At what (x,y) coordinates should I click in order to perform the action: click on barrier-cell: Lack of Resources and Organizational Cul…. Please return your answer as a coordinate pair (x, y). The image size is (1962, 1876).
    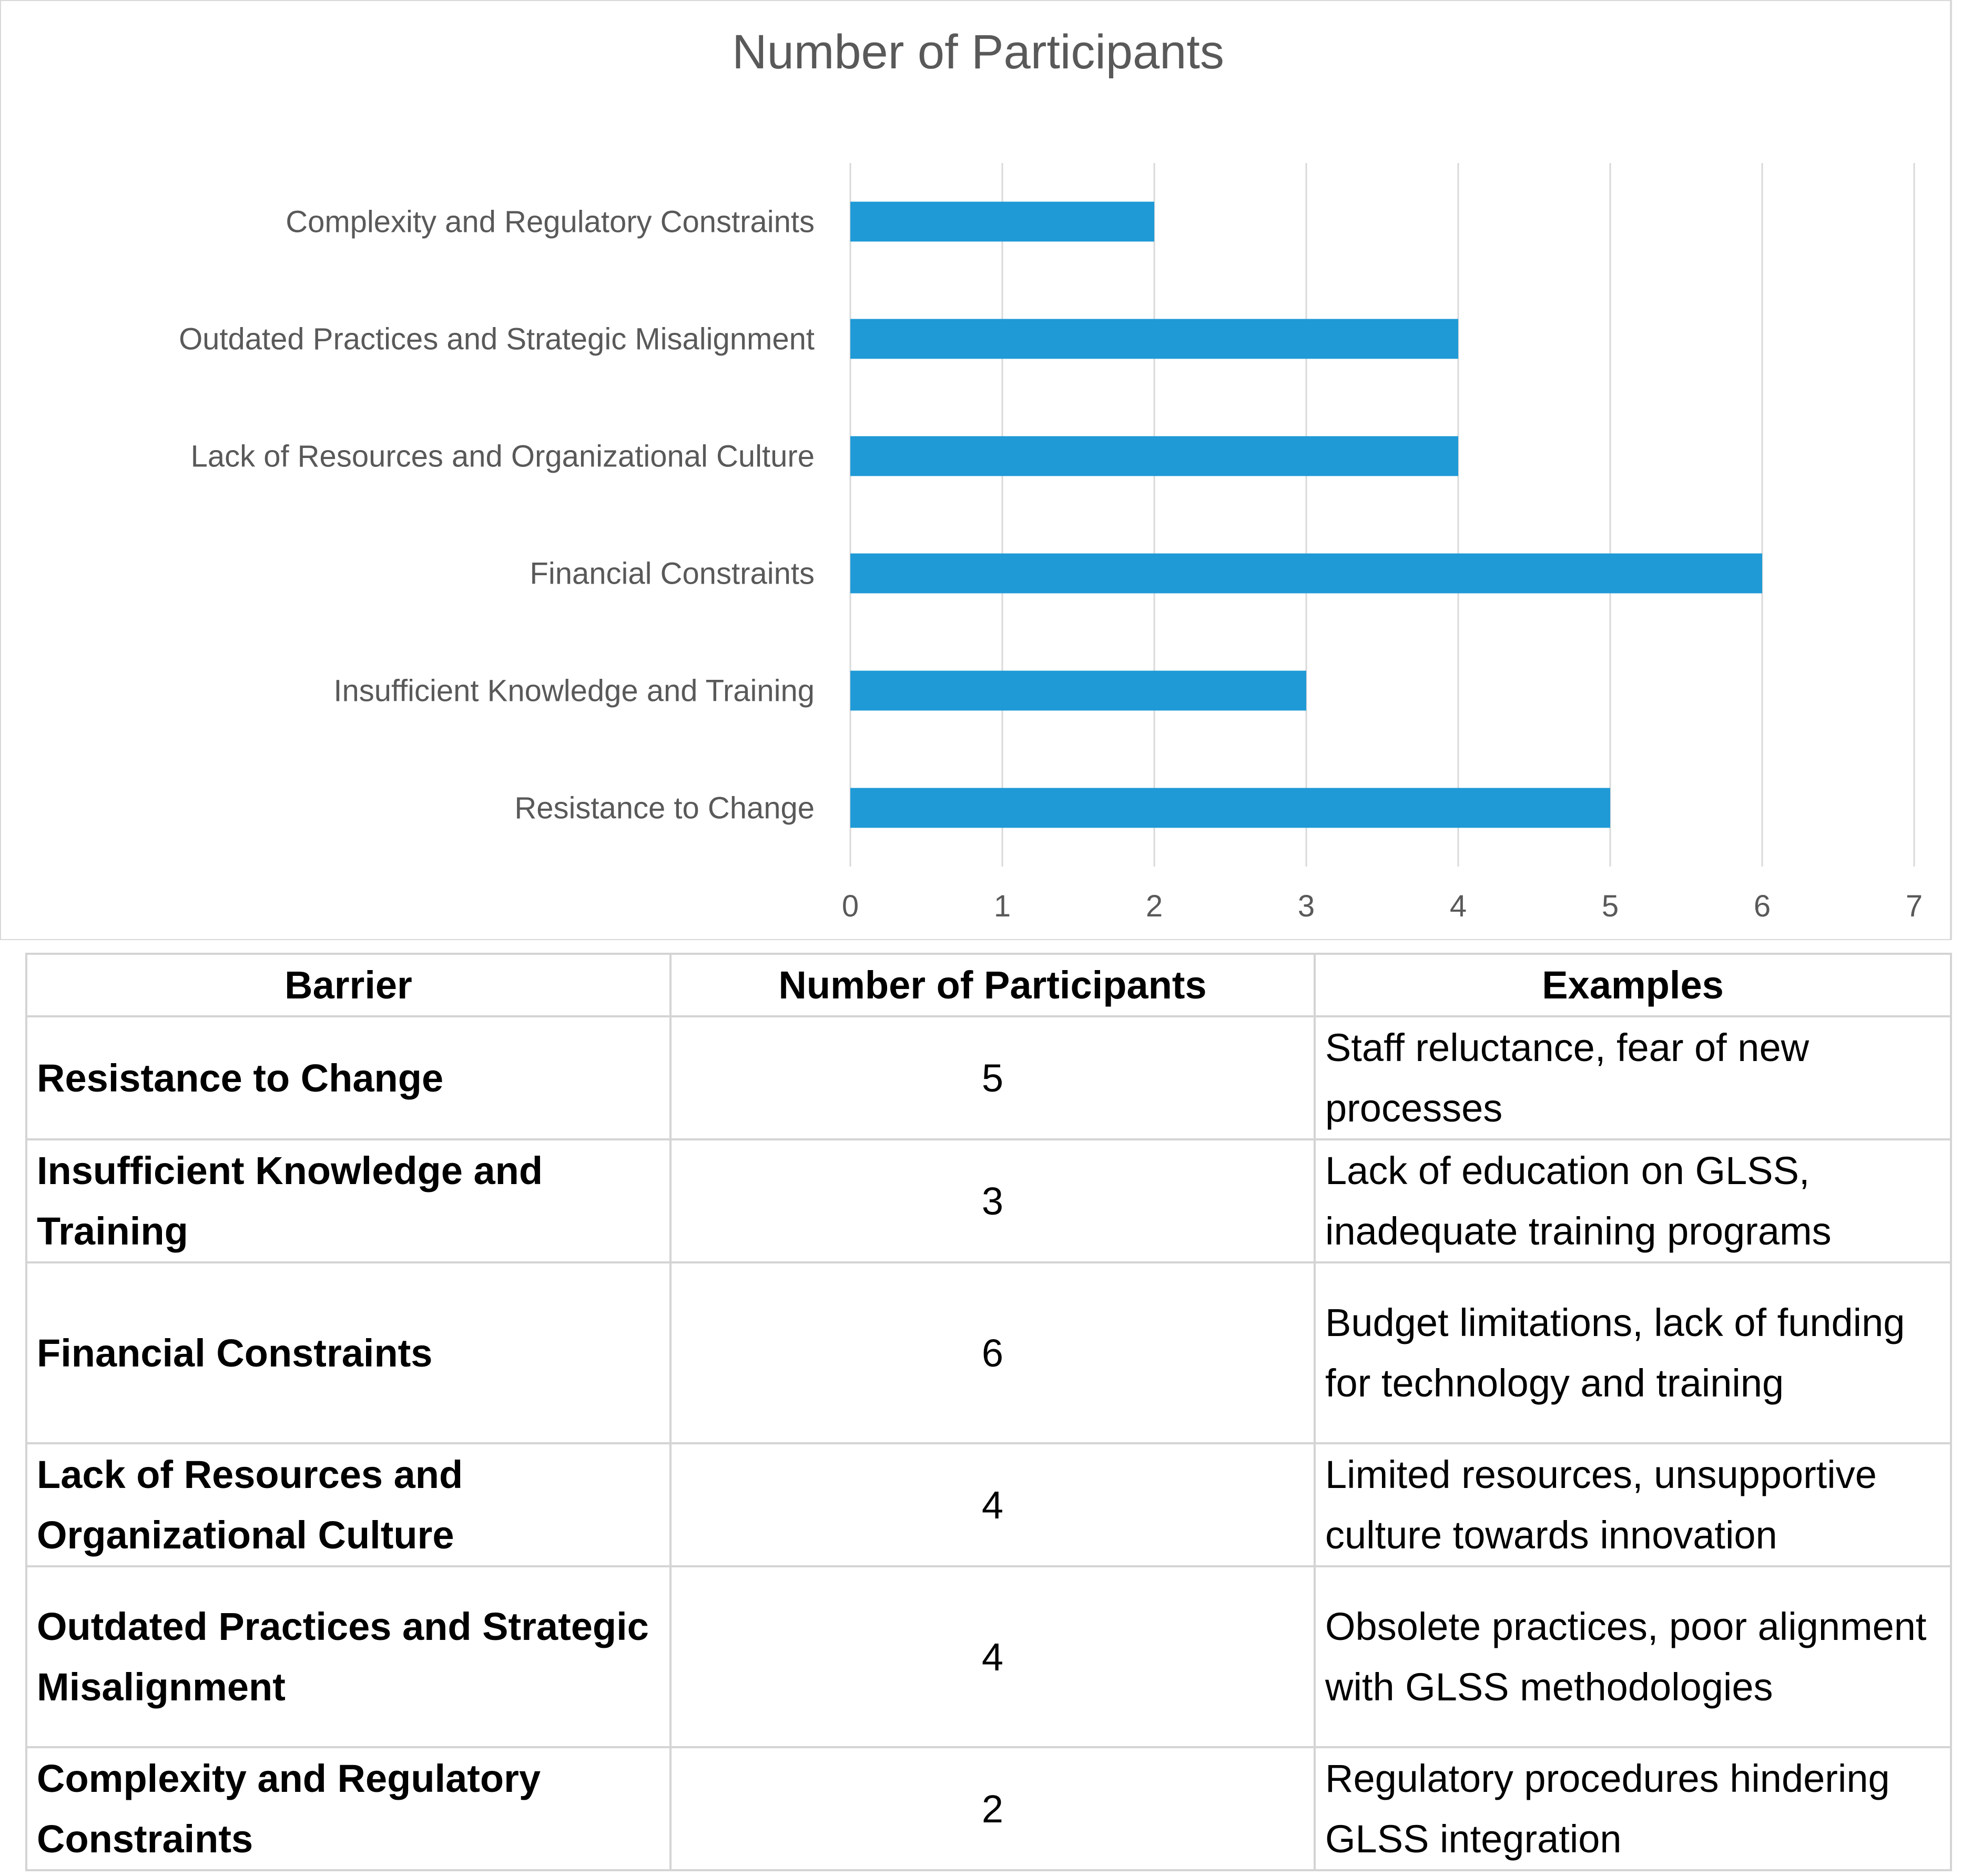
    Looking at the image, I should click on (348, 1505).